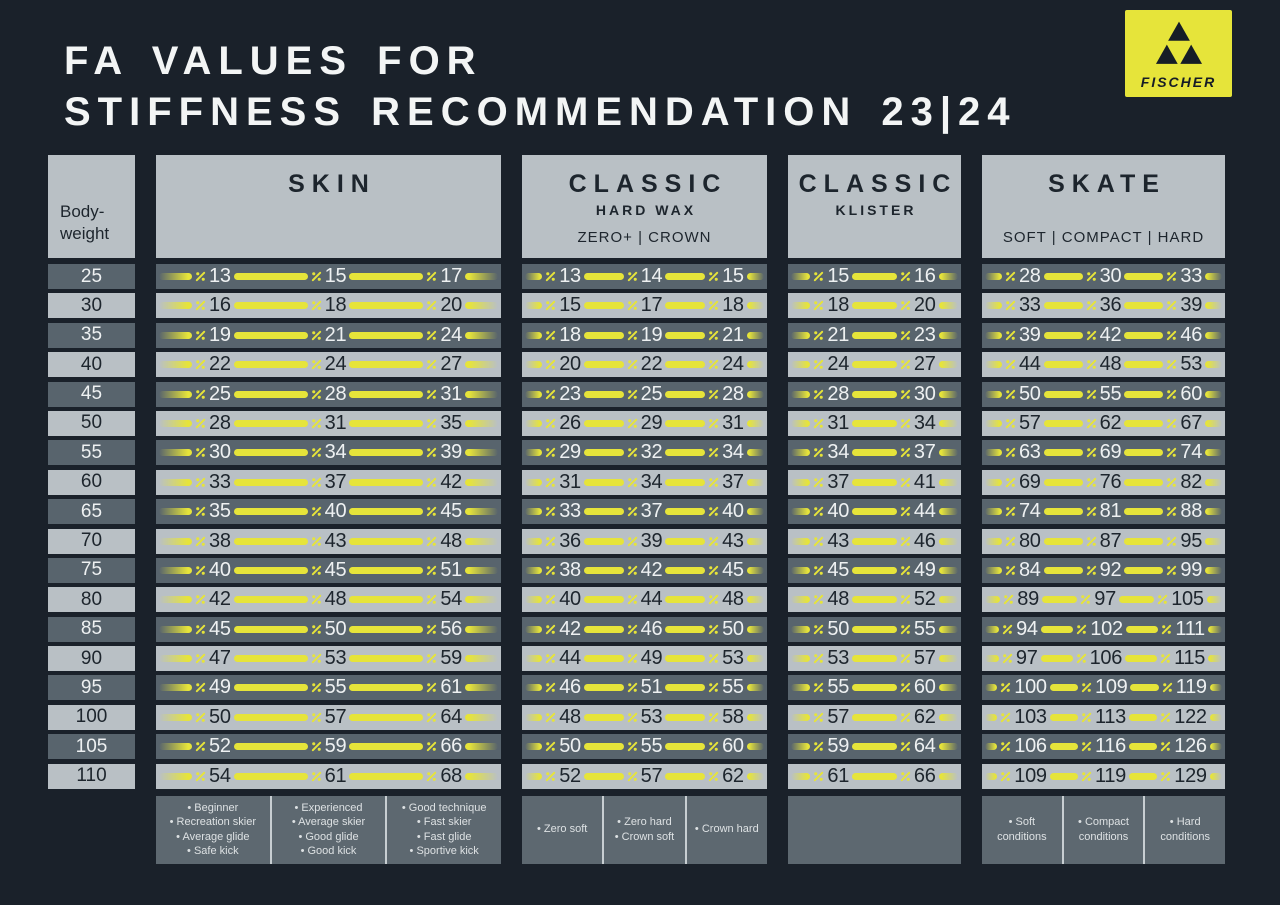 This screenshot has height=905, width=1280. I want to click on table-row: 60 33 37 42 31 34 37 37 41 69 76 82, so click(664, 482).